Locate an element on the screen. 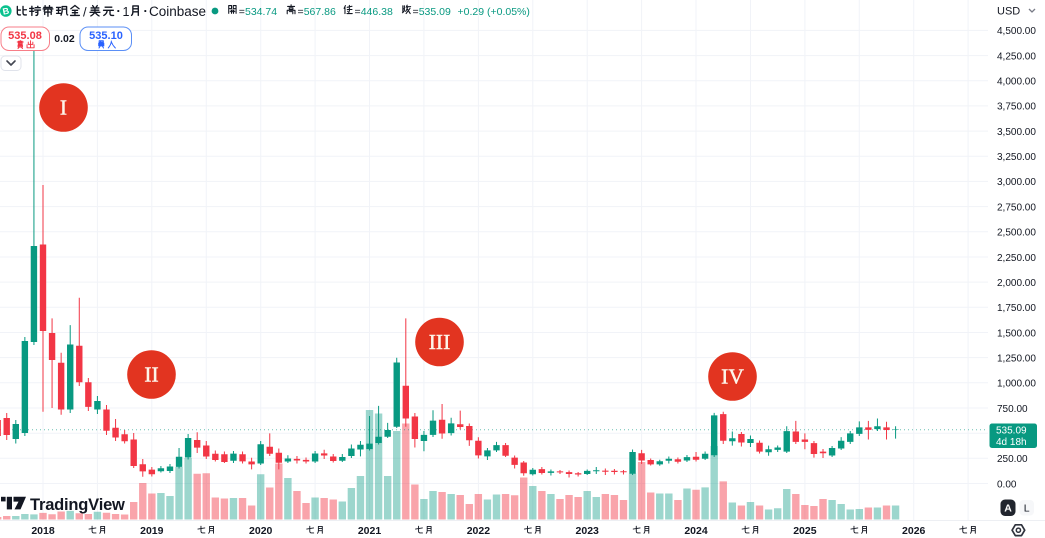 Image resolution: width=1045 pixels, height=538 pixels. svg-text: 1,000.00 is located at coordinates (1016, 384).